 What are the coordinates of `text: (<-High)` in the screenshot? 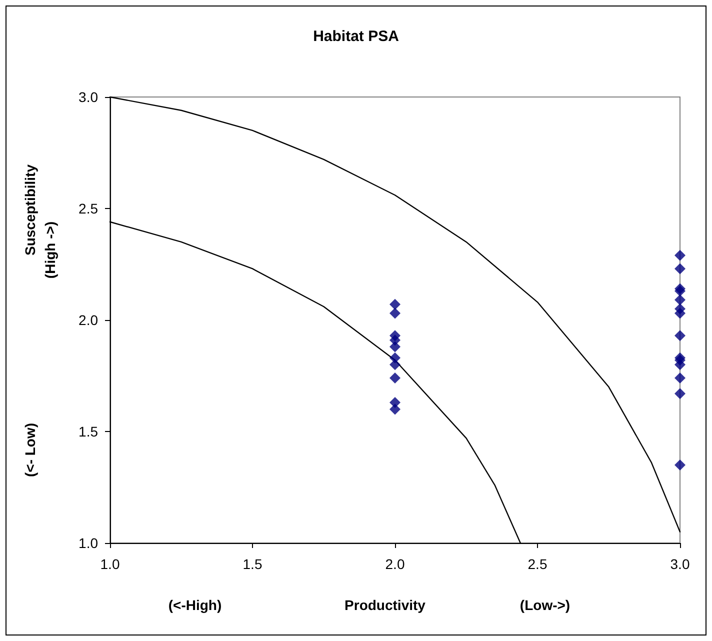 It's located at (195, 605).